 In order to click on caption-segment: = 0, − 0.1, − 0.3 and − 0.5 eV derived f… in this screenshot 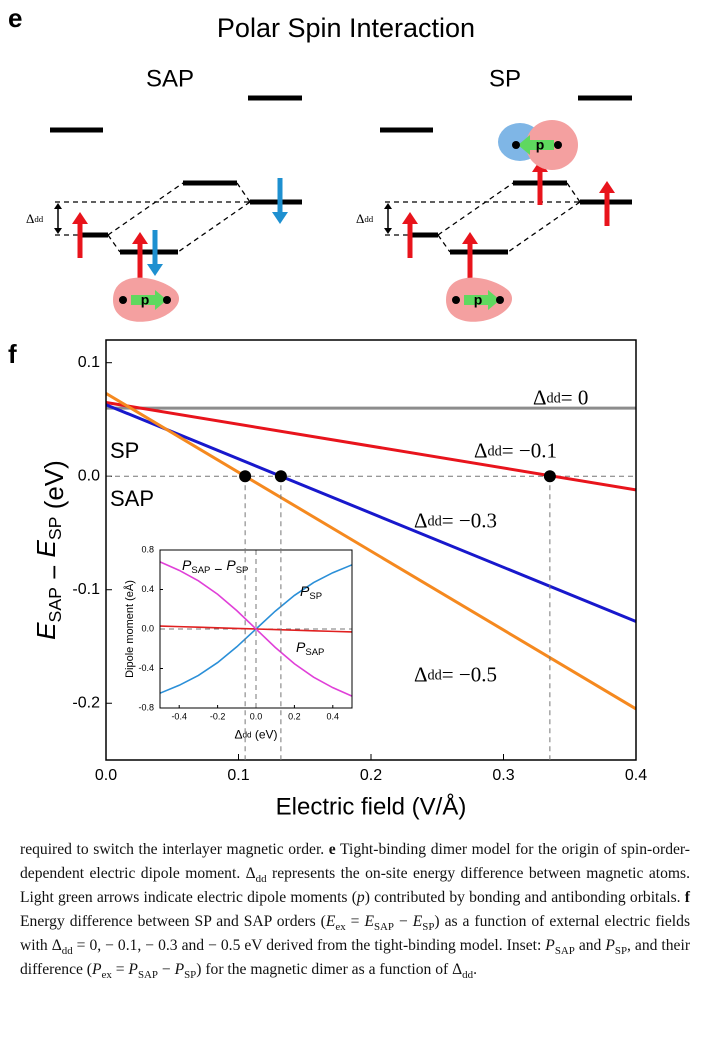, I will do `click(309, 945)`.